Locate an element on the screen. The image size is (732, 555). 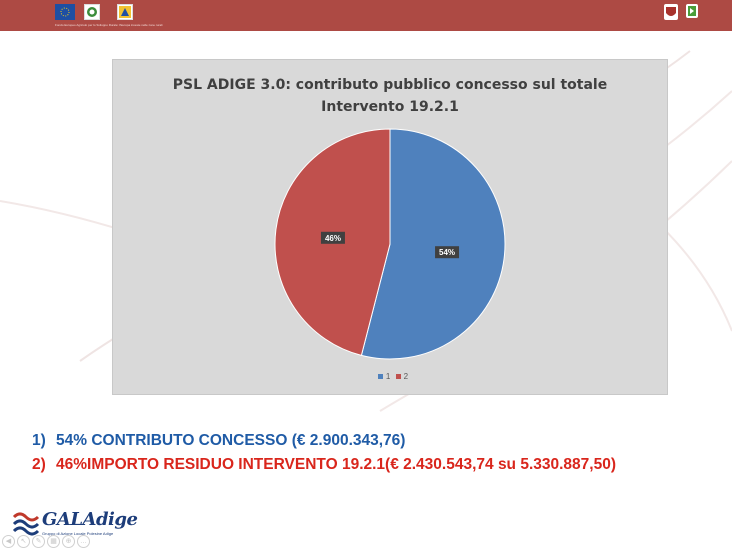
legend-label-1: 1 is located at coordinates (388, 376).